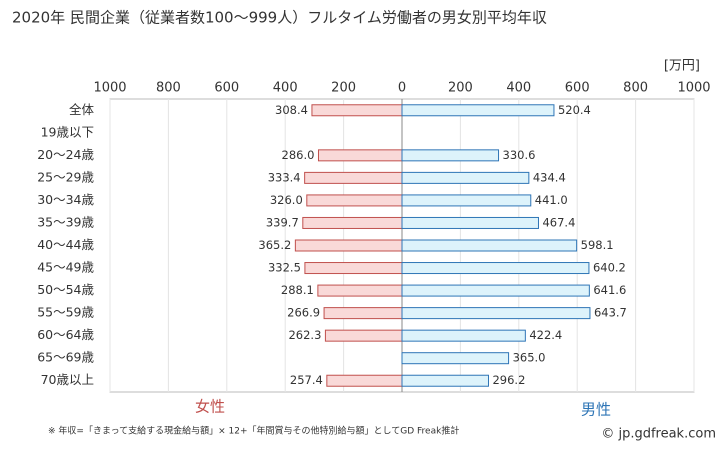  I want to click on y-tick-label: 40〜44歳, so click(65, 244).